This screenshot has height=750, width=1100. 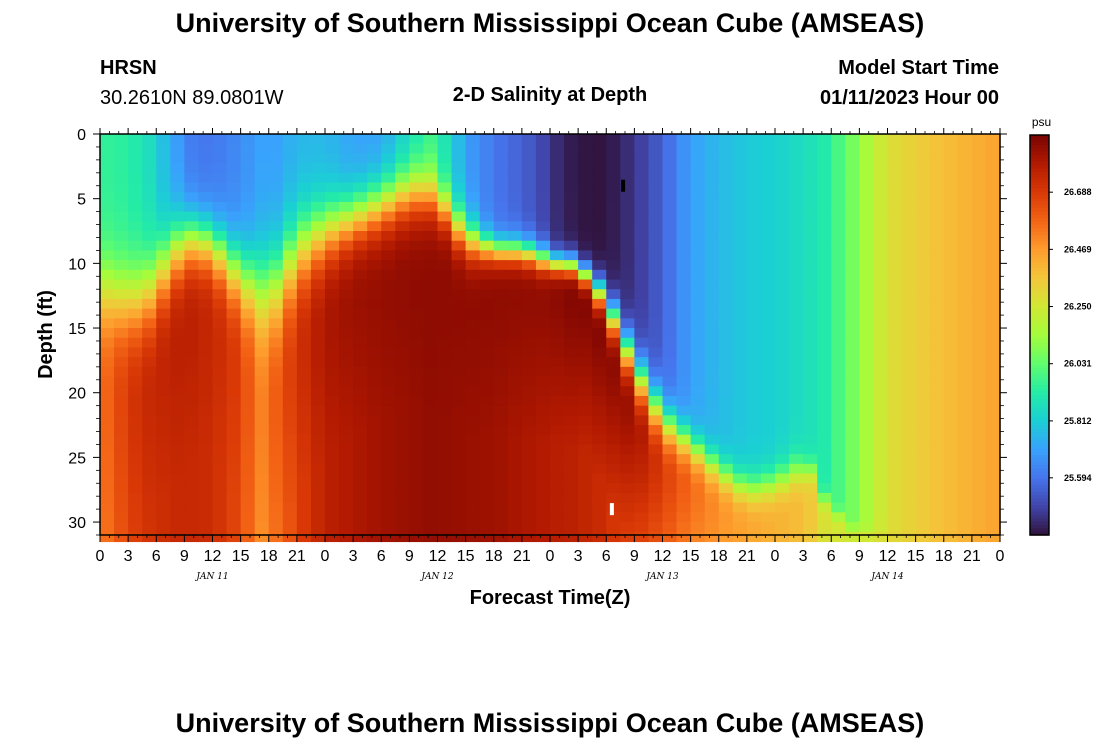 I want to click on x-tick-label: 0, so click(x=1000, y=556).